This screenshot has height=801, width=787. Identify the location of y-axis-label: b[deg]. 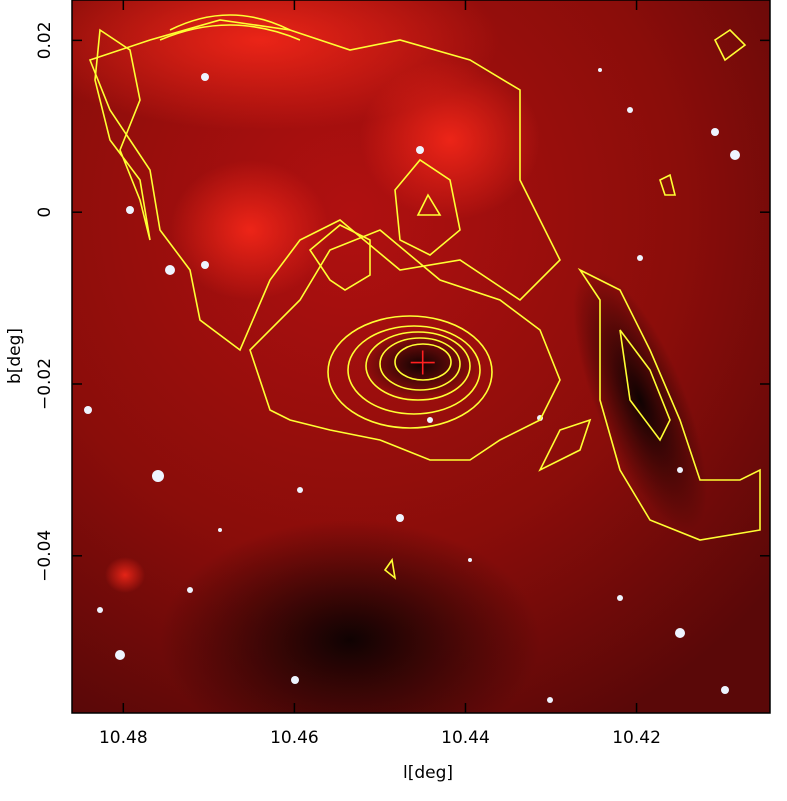
(15, 356).